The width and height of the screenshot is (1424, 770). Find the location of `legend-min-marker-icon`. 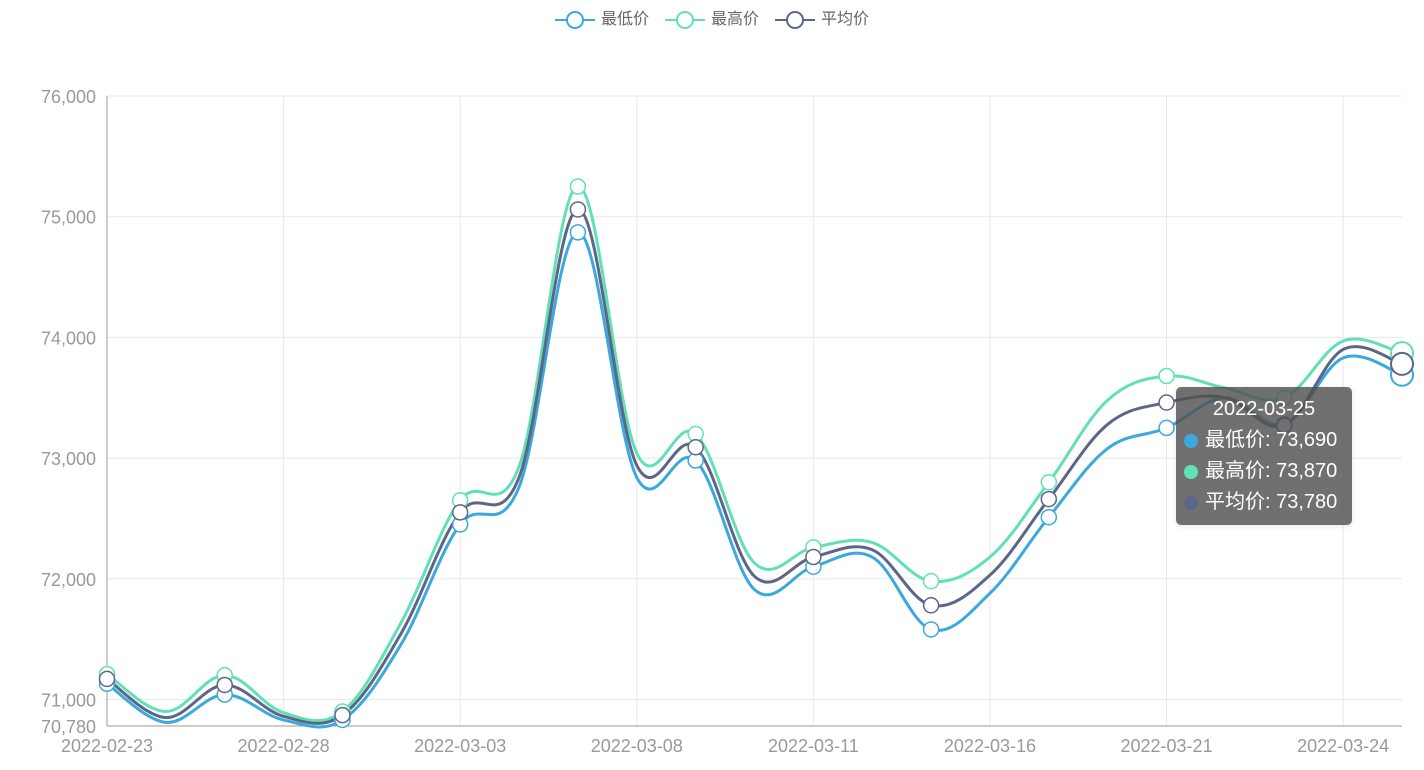

legend-min-marker-icon is located at coordinates (574, 20).